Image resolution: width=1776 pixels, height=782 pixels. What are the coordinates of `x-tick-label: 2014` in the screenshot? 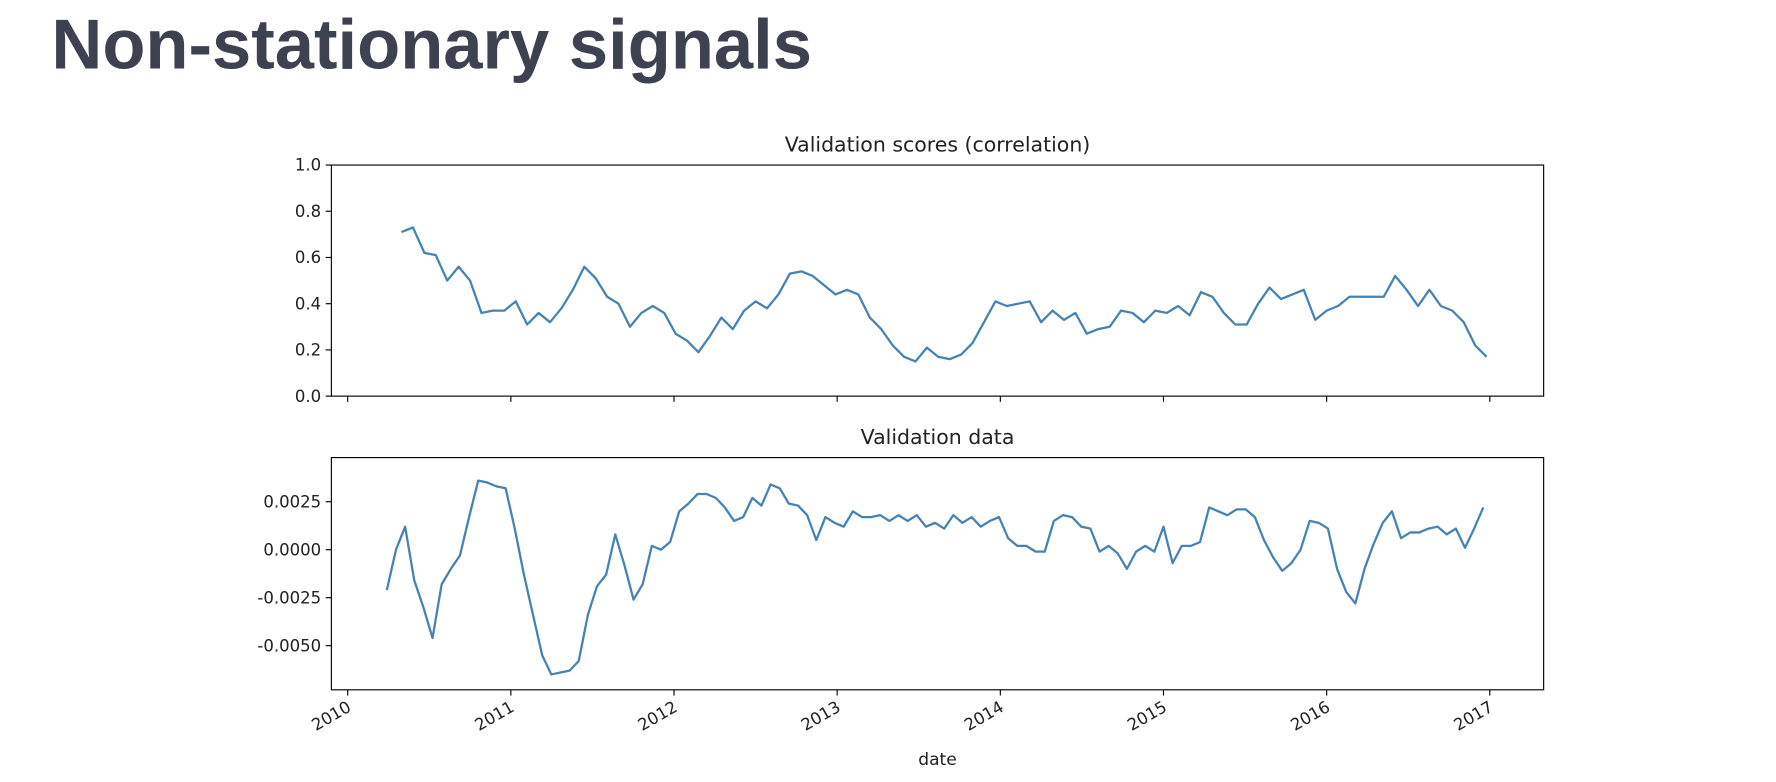 It's located at (984, 715).